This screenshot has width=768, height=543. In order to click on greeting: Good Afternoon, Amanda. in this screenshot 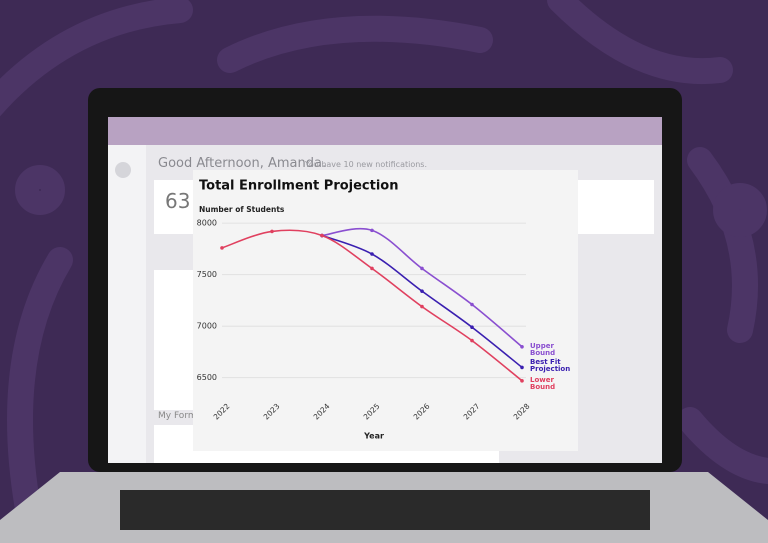, I will do `click(242, 163)`.